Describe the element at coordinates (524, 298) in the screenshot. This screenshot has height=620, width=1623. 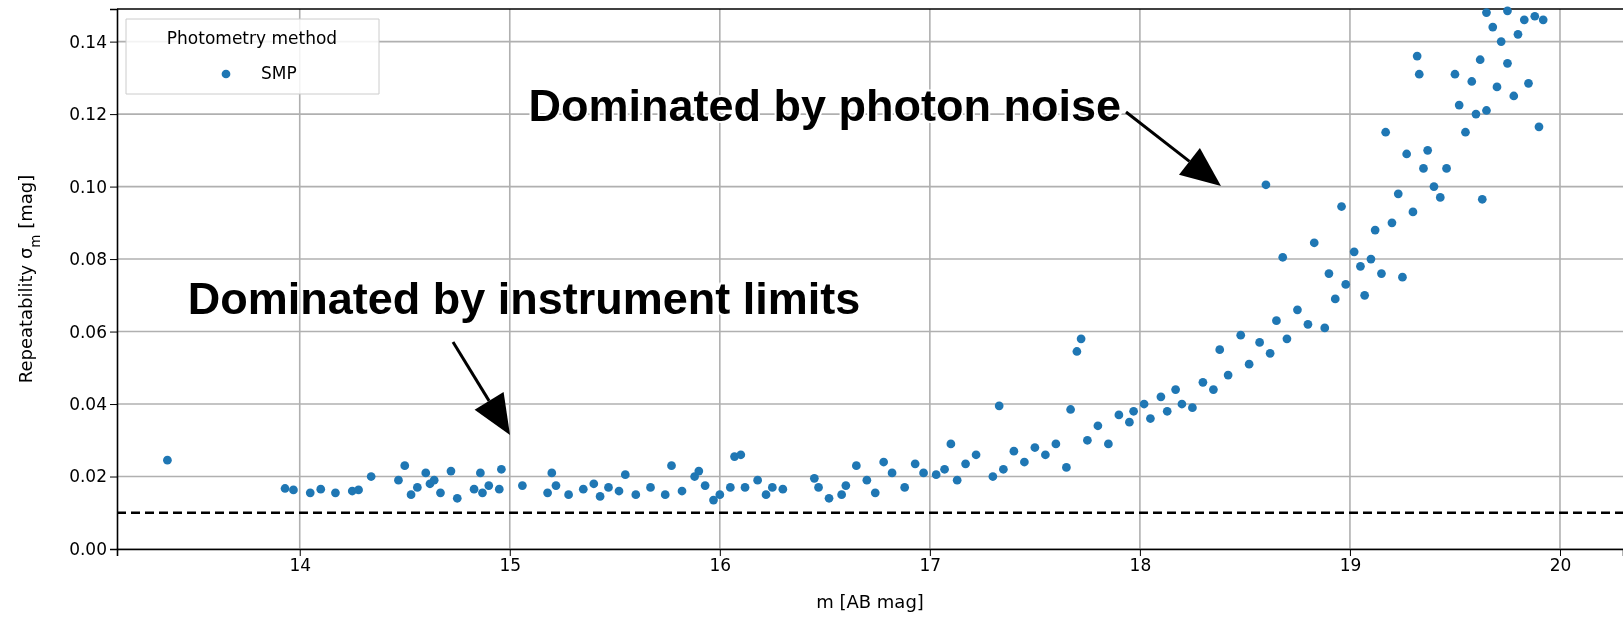
I see `annotation: Dominated by instrument limits` at that location.